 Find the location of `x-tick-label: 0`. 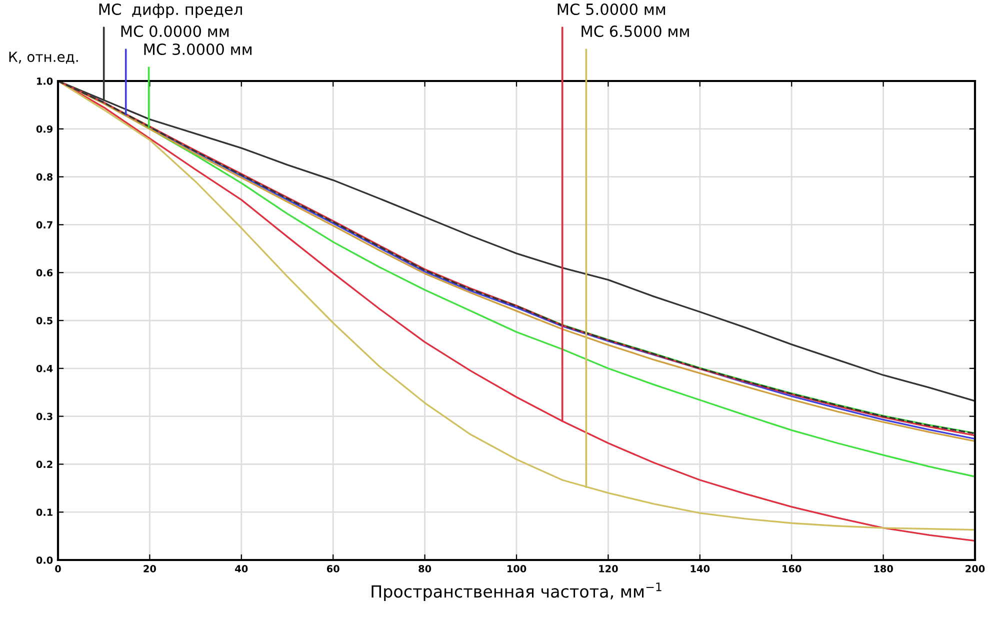

x-tick-label: 0 is located at coordinates (58, 568).